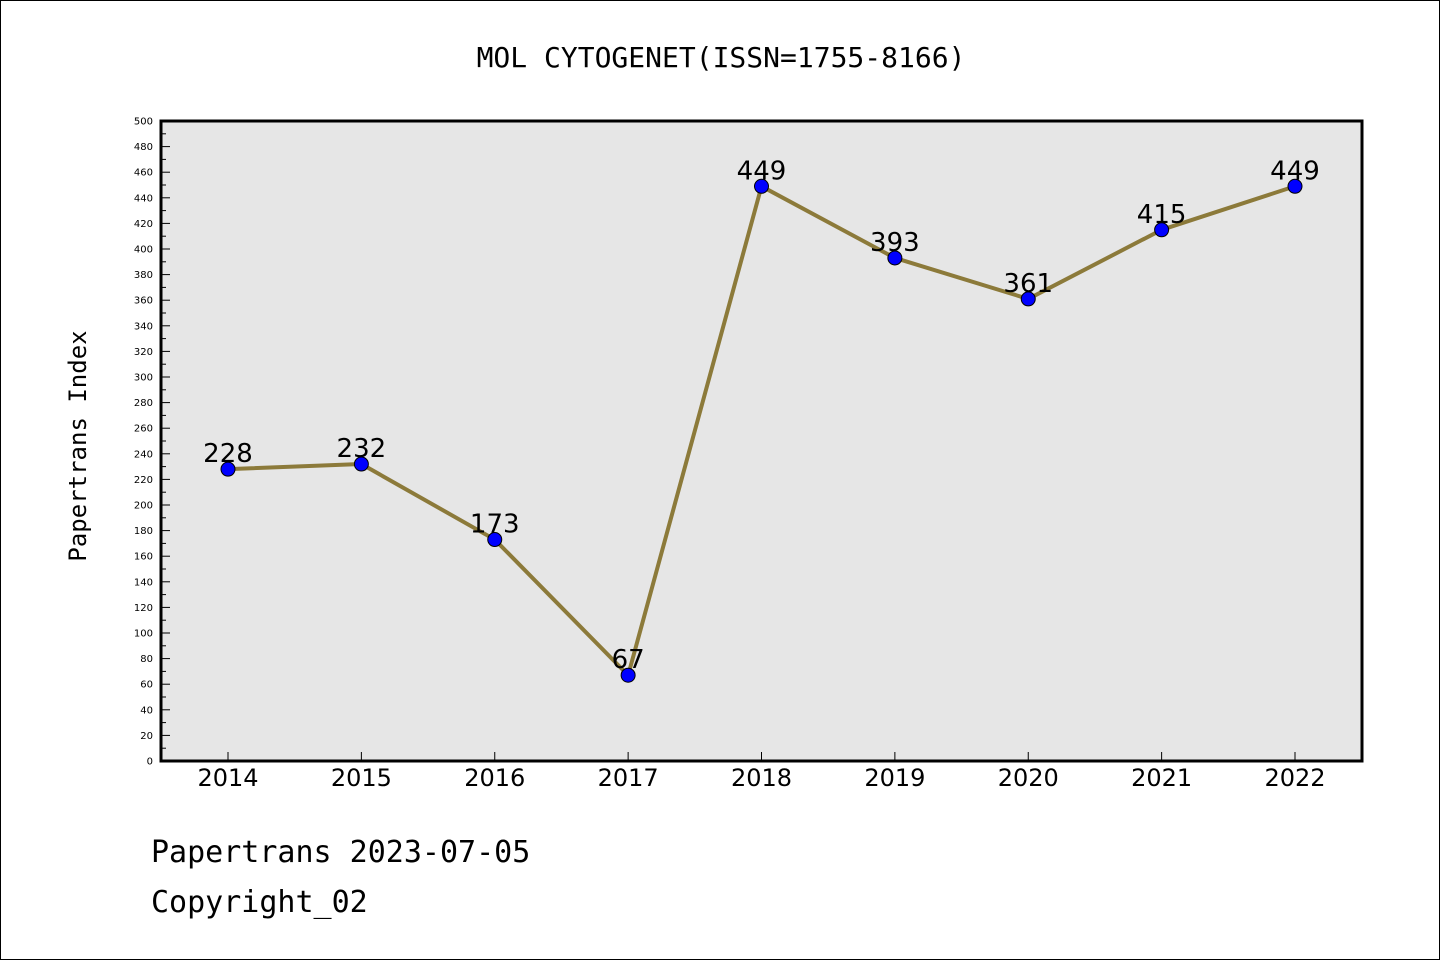 Image resolution: width=1440 pixels, height=960 pixels. Describe the element at coordinates (895, 243) in the screenshot. I see `data-label: 393` at that location.